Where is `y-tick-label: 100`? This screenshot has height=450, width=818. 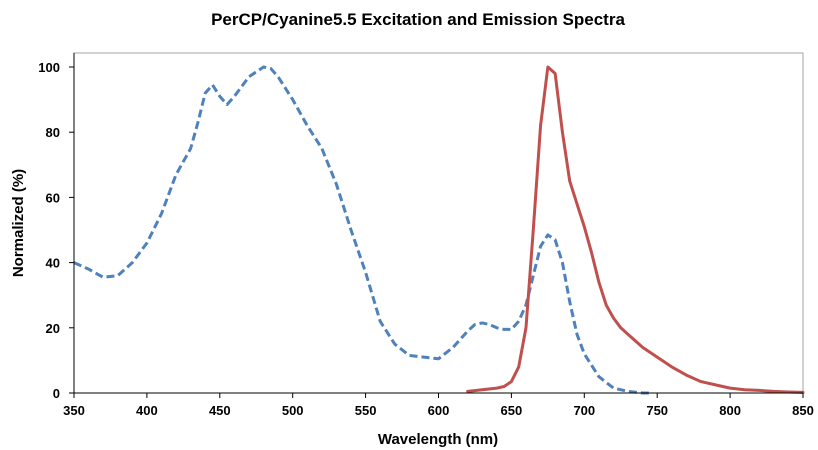 y-tick-label: 100 is located at coordinates (49, 67).